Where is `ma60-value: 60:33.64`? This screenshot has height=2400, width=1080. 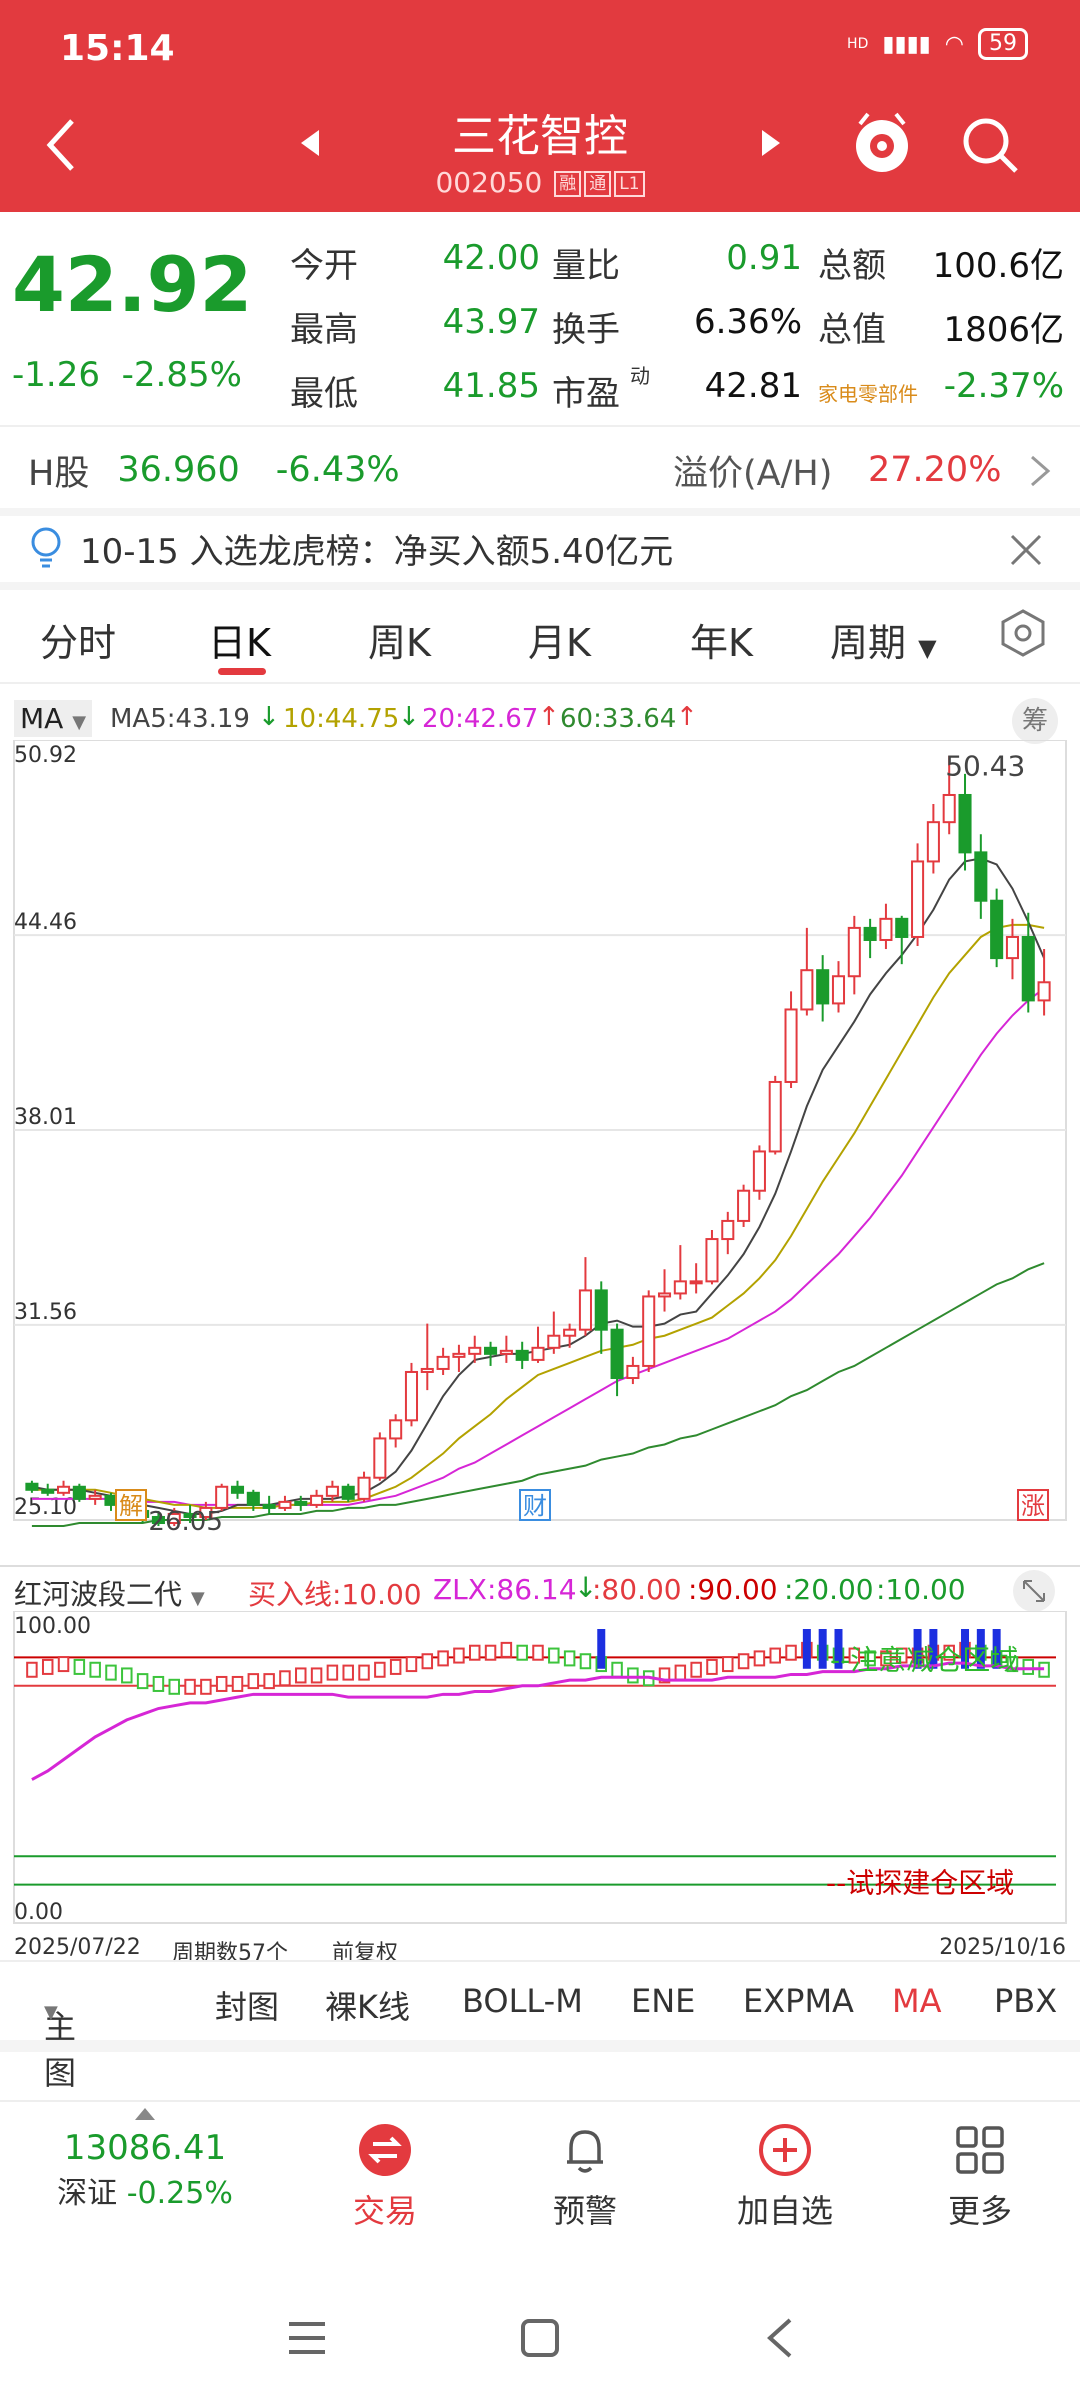 ma60-value: 60:33.64 is located at coordinates (618, 719).